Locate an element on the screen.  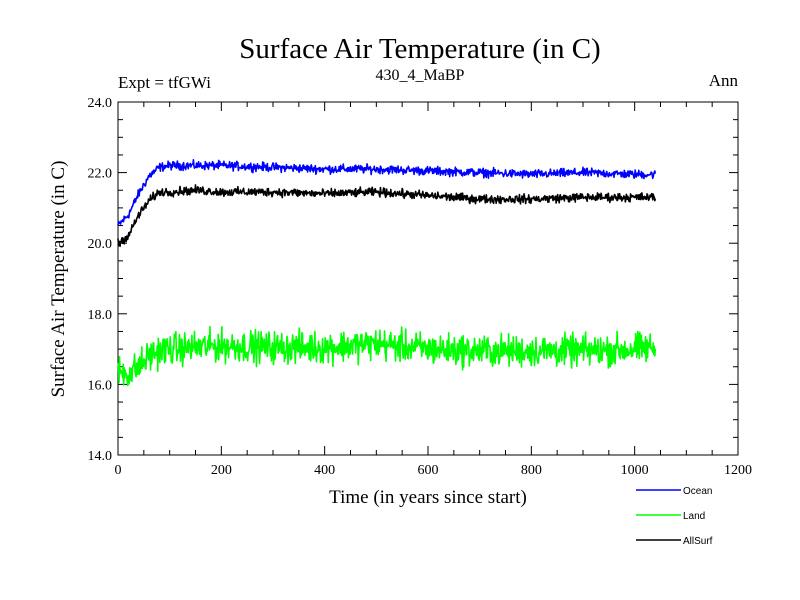
x-tick-label: 1200 is located at coordinates (738, 470).